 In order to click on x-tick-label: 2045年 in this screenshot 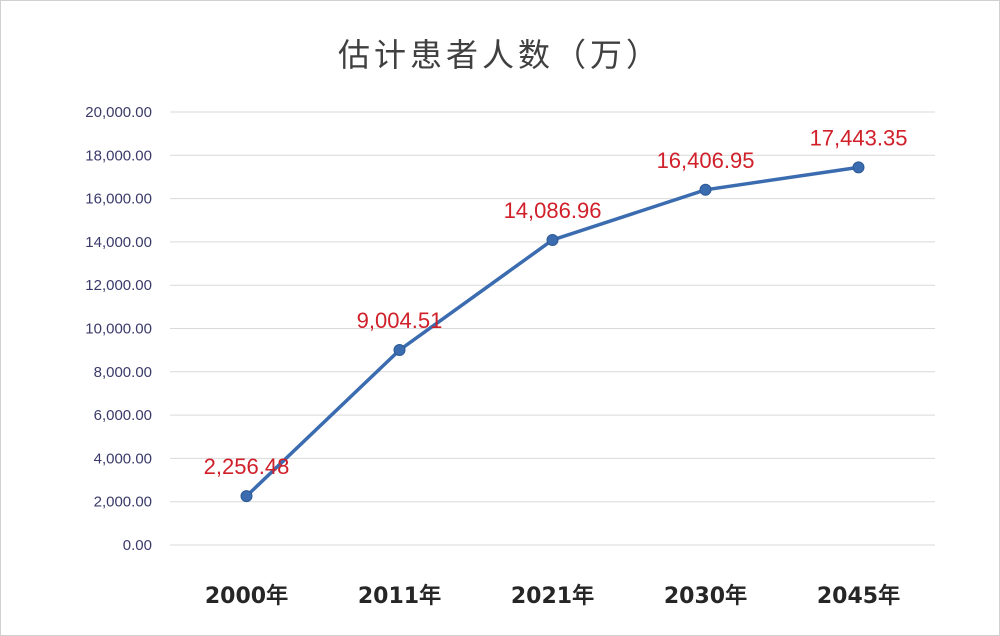, I will do `click(858, 596)`.